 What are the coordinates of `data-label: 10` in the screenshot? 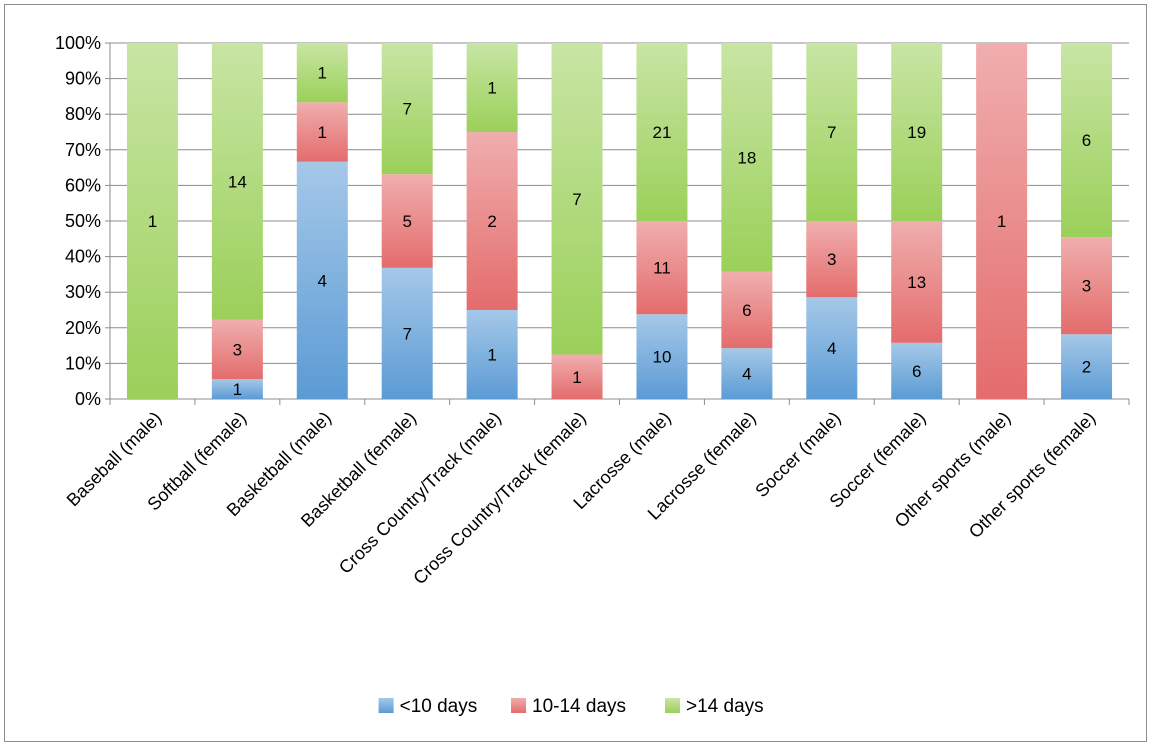 It's located at (661, 357).